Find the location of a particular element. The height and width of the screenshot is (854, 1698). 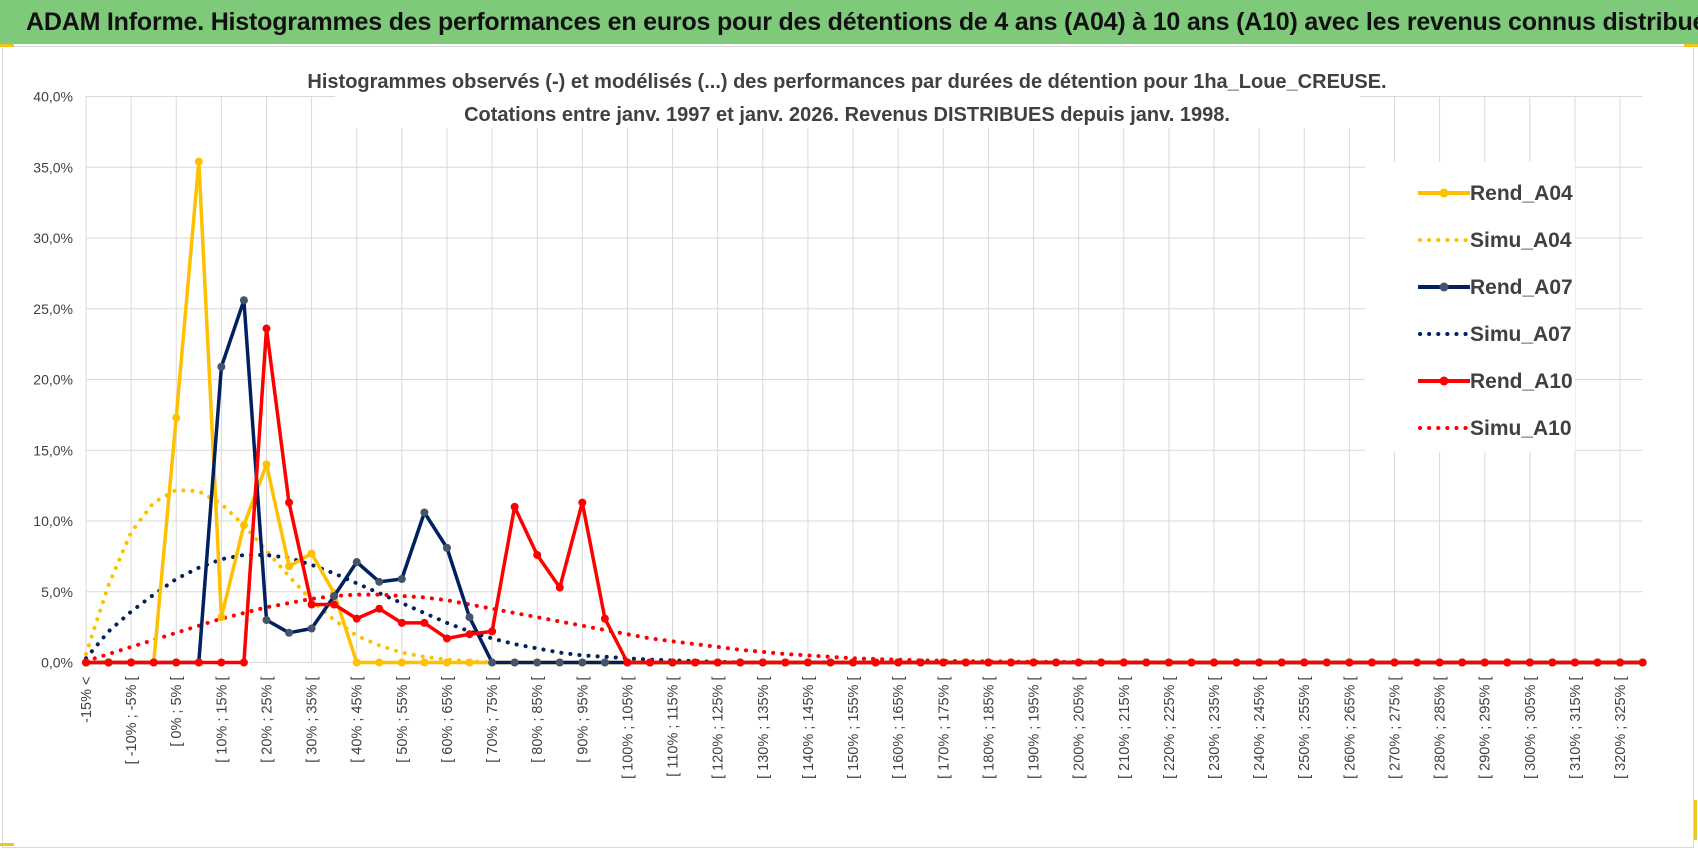

legend-label-Simu_A07: Simu_A07 is located at coordinates (1521, 334).